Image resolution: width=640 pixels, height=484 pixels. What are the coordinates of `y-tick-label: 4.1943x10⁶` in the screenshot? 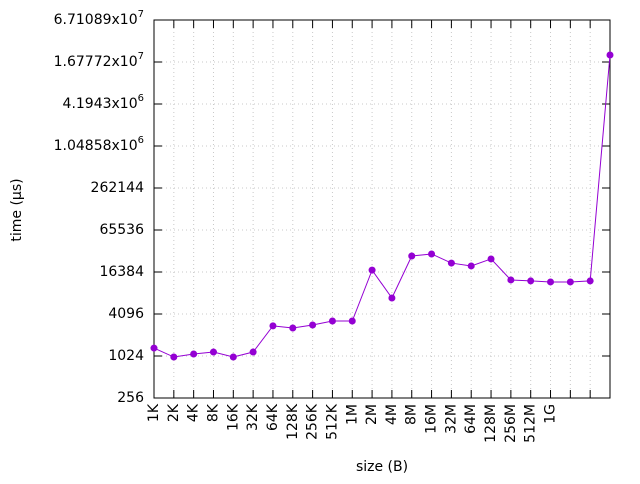 It's located at (103, 102).